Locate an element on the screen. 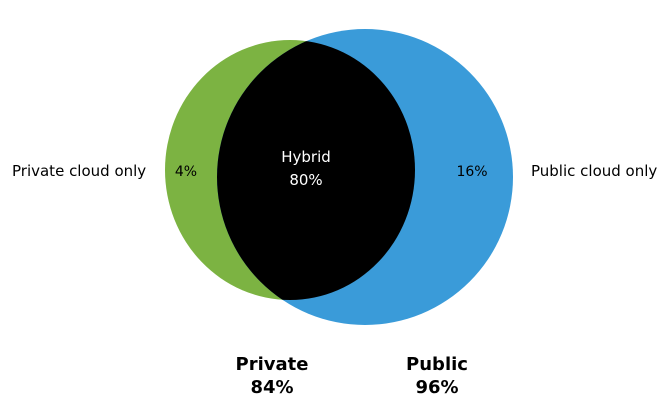 The width and height of the screenshot is (668, 398). private-total-label: Private is located at coordinates (272, 364).